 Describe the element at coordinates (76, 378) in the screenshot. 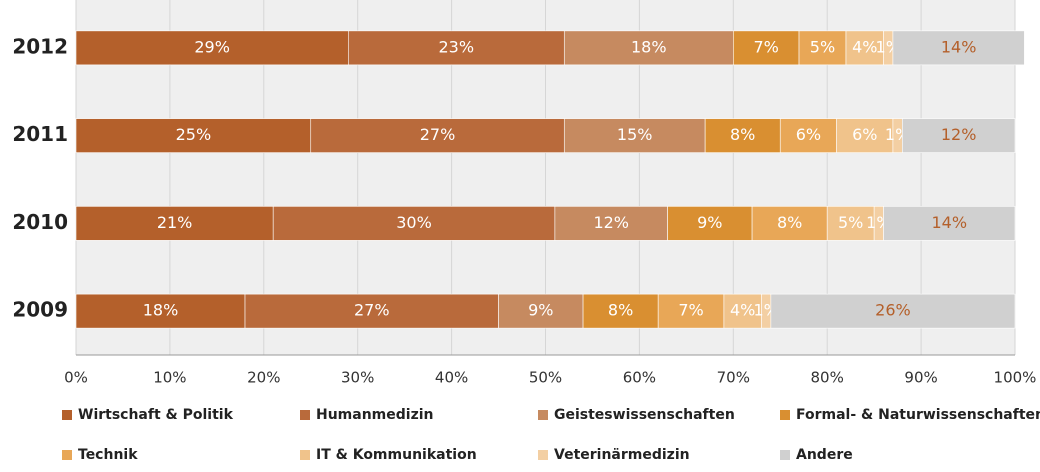

I see `x-tick-label: 0%` at that location.